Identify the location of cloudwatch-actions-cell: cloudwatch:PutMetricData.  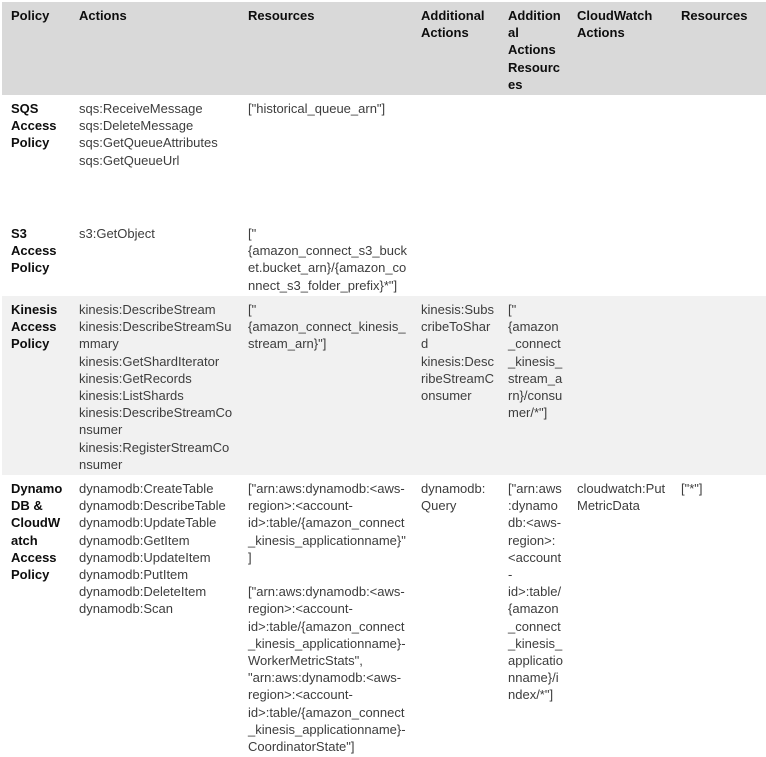
(621, 497).